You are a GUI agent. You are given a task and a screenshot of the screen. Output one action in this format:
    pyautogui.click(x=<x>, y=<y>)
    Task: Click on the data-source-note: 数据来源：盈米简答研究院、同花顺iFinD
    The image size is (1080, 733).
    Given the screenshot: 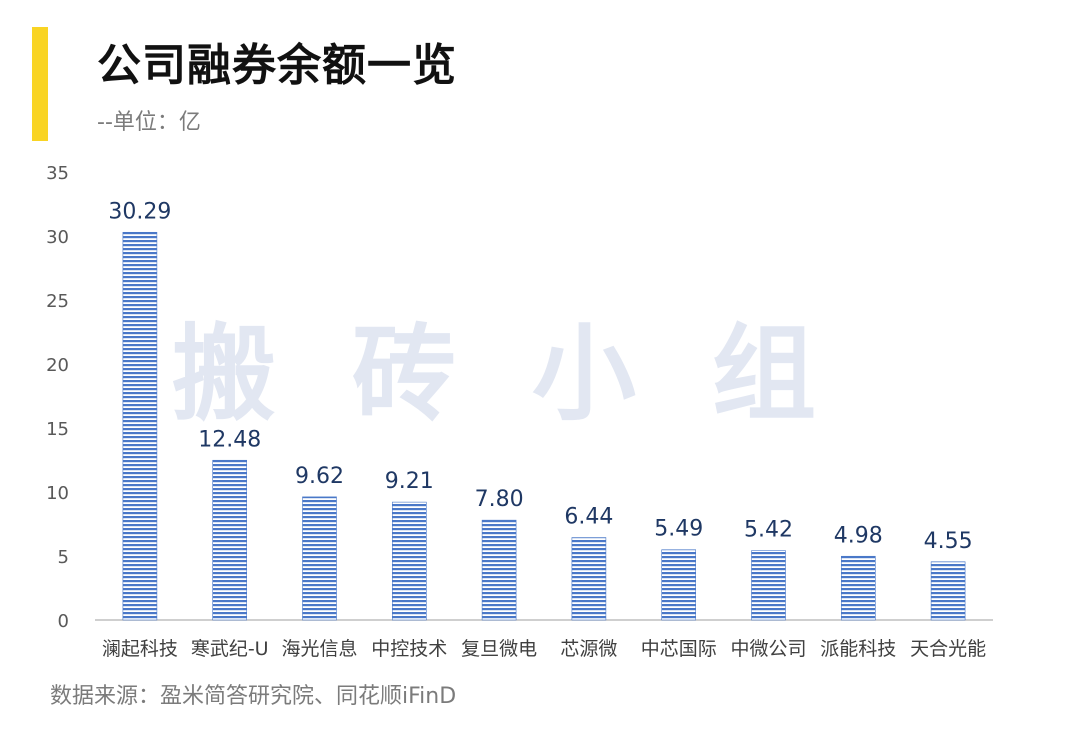 What is the action you would take?
    pyautogui.click(x=253, y=696)
    